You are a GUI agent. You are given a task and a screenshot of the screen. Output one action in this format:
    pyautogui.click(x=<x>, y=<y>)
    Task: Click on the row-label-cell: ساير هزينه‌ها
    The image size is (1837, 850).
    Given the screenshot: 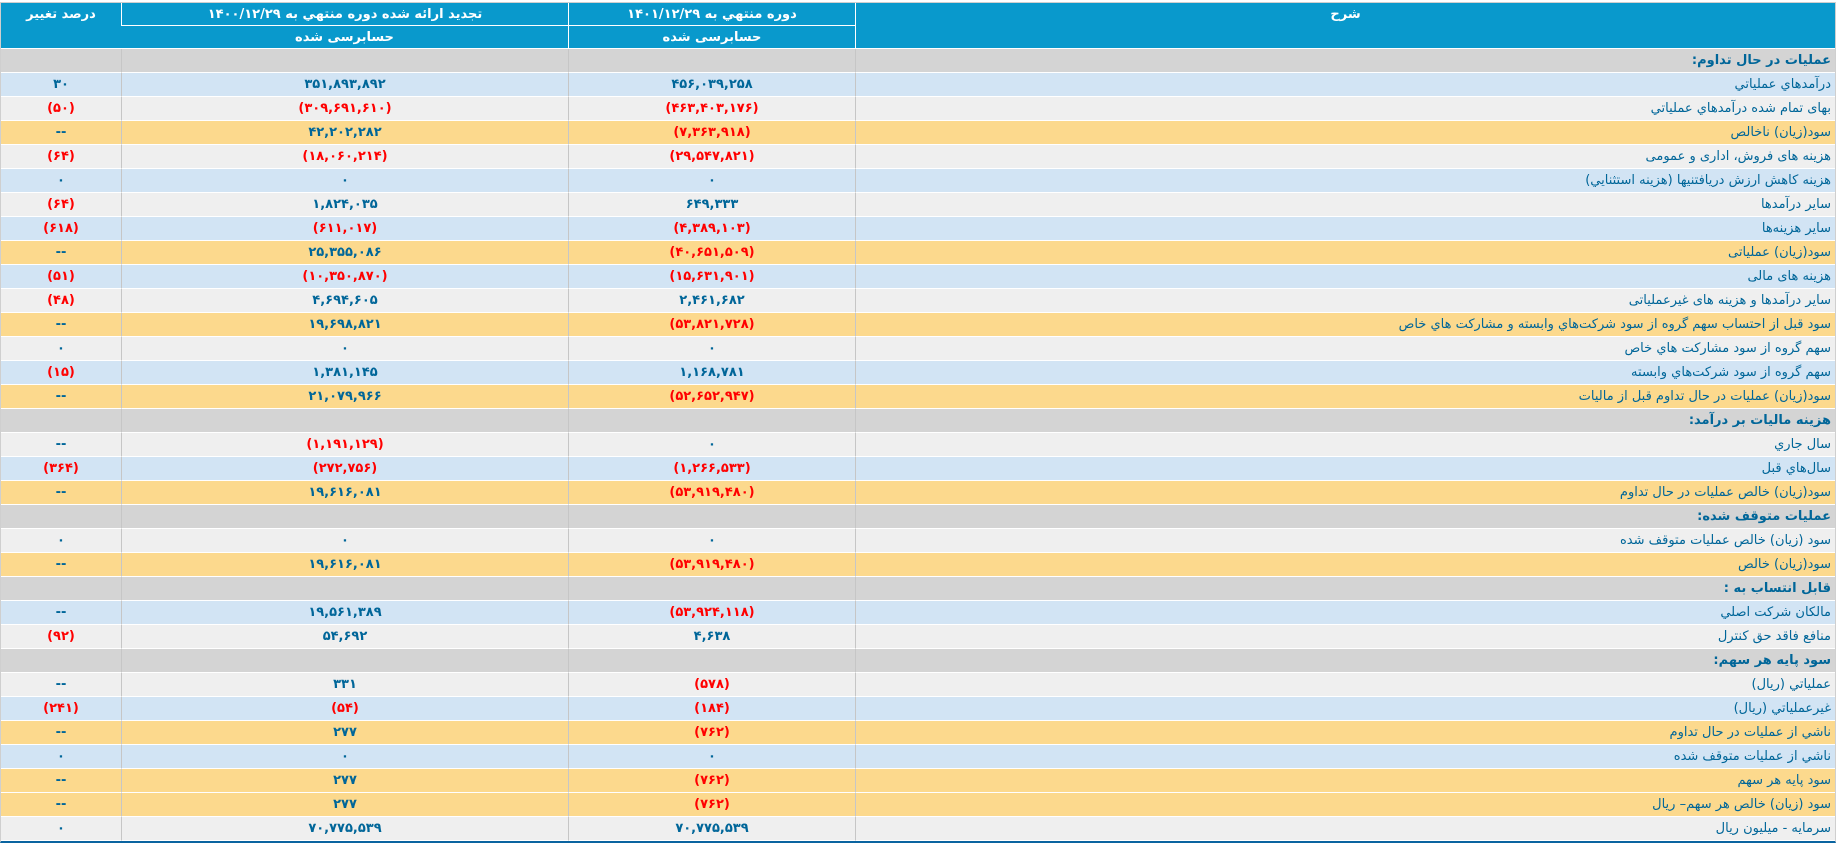 What is the action you would take?
    pyautogui.click(x=1345, y=229)
    